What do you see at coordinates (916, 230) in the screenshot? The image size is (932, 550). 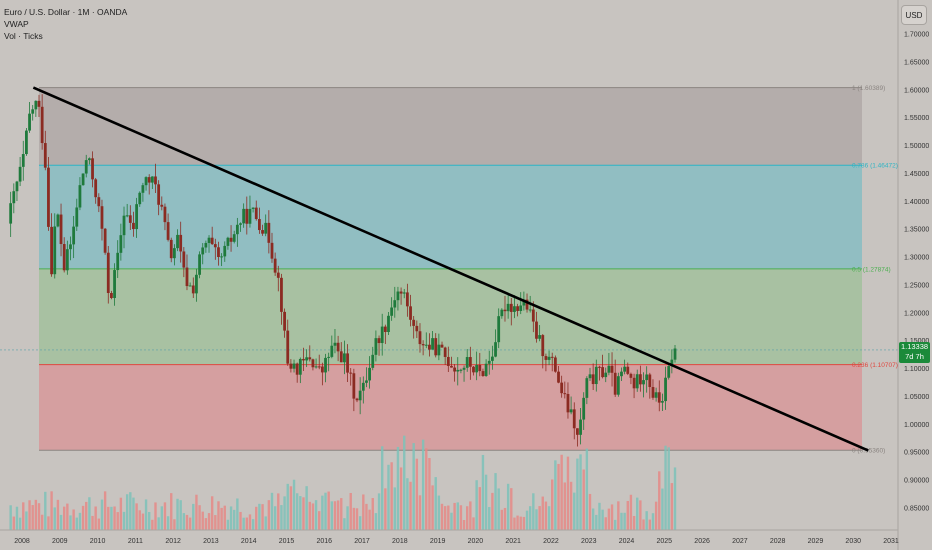 I see `y-tick-label: 1.35000` at bounding box center [916, 230].